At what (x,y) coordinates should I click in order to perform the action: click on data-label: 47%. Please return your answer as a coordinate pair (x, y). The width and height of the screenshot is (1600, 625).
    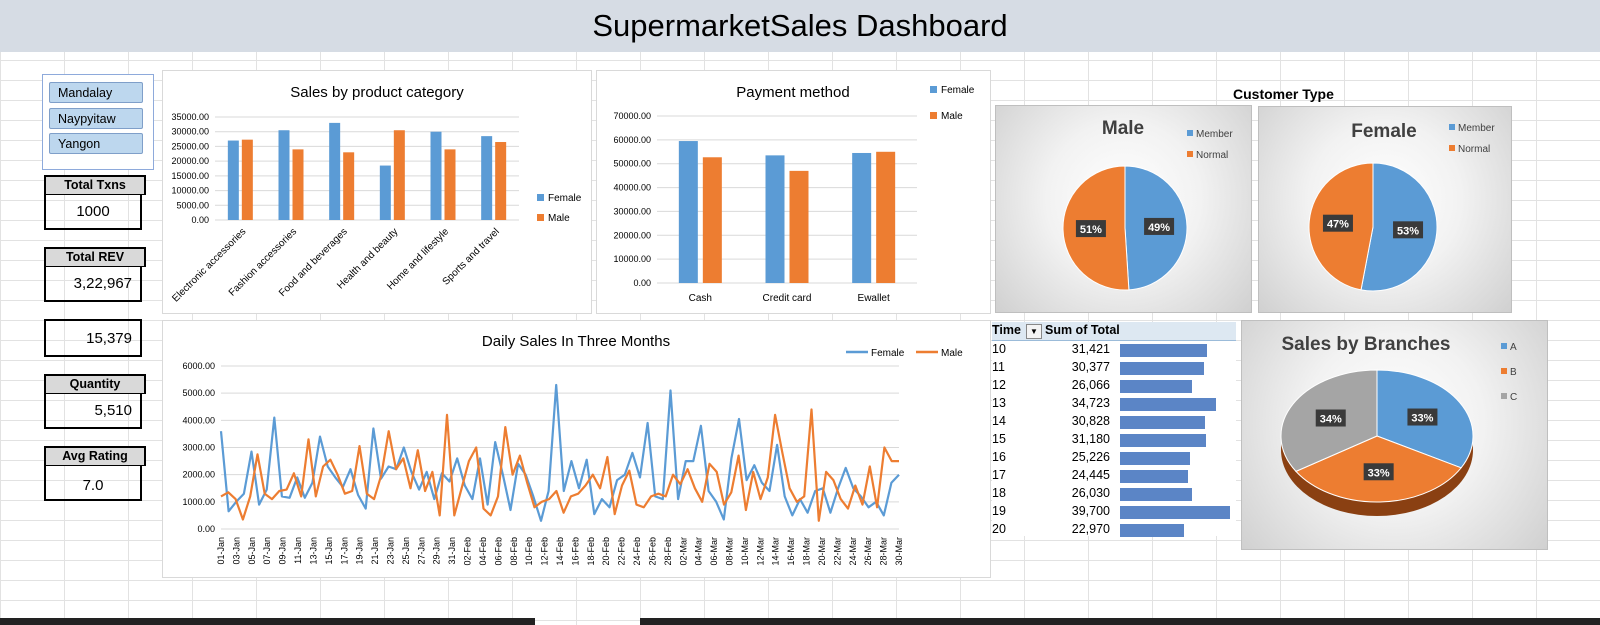
    Looking at the image, I should click on (1338, 225).